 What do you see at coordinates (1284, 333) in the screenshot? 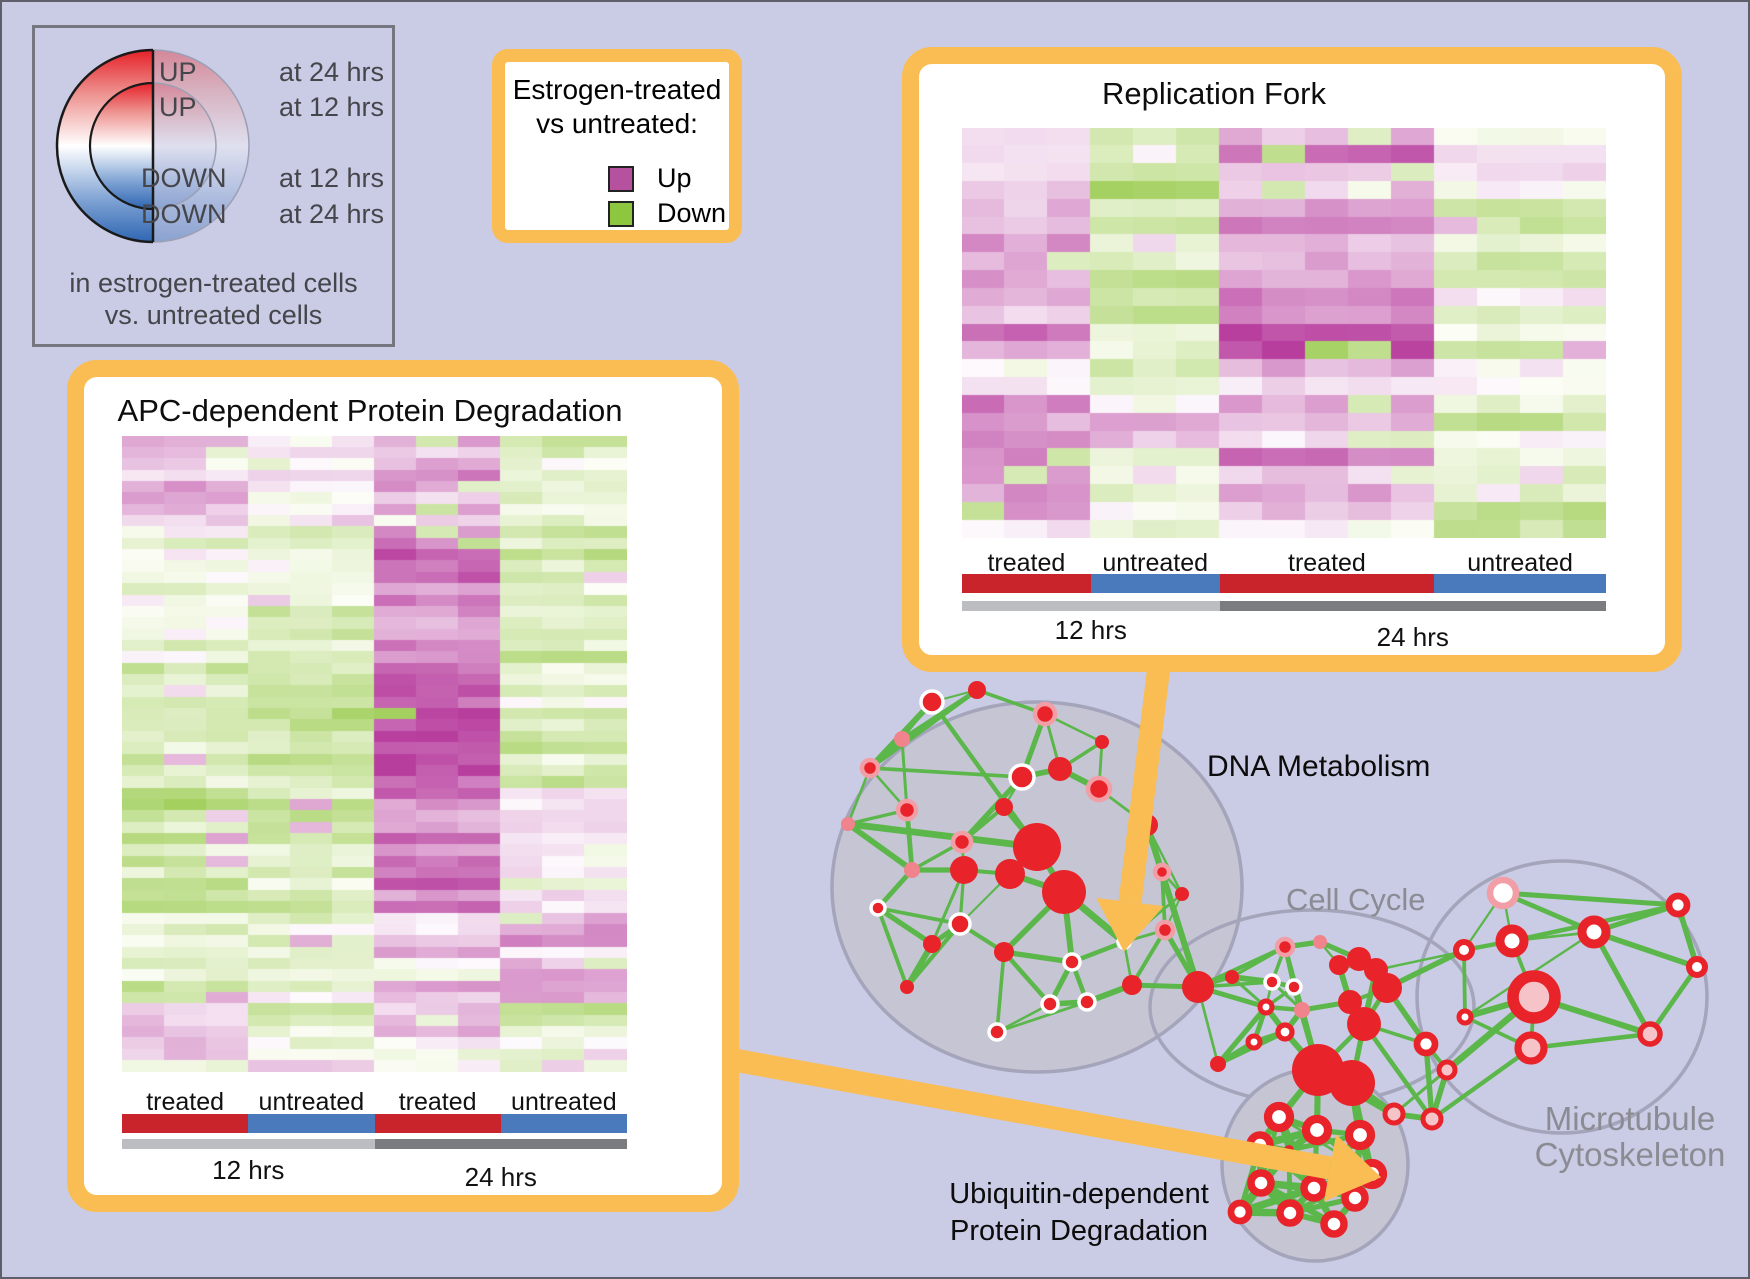
I see `replication-fork-heatmap` at bounding box center [1284, 333].